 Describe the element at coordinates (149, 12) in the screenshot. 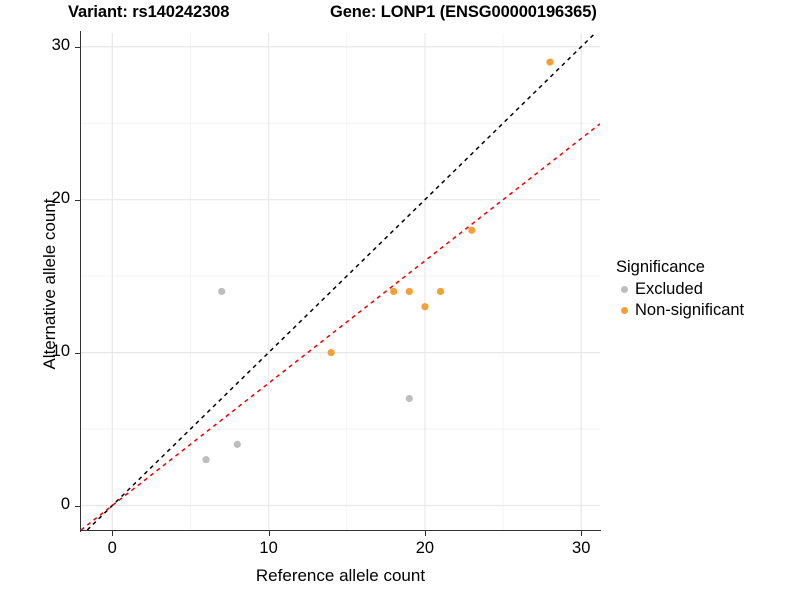

I see `variant-title: Variant: rs140242308` at that location.